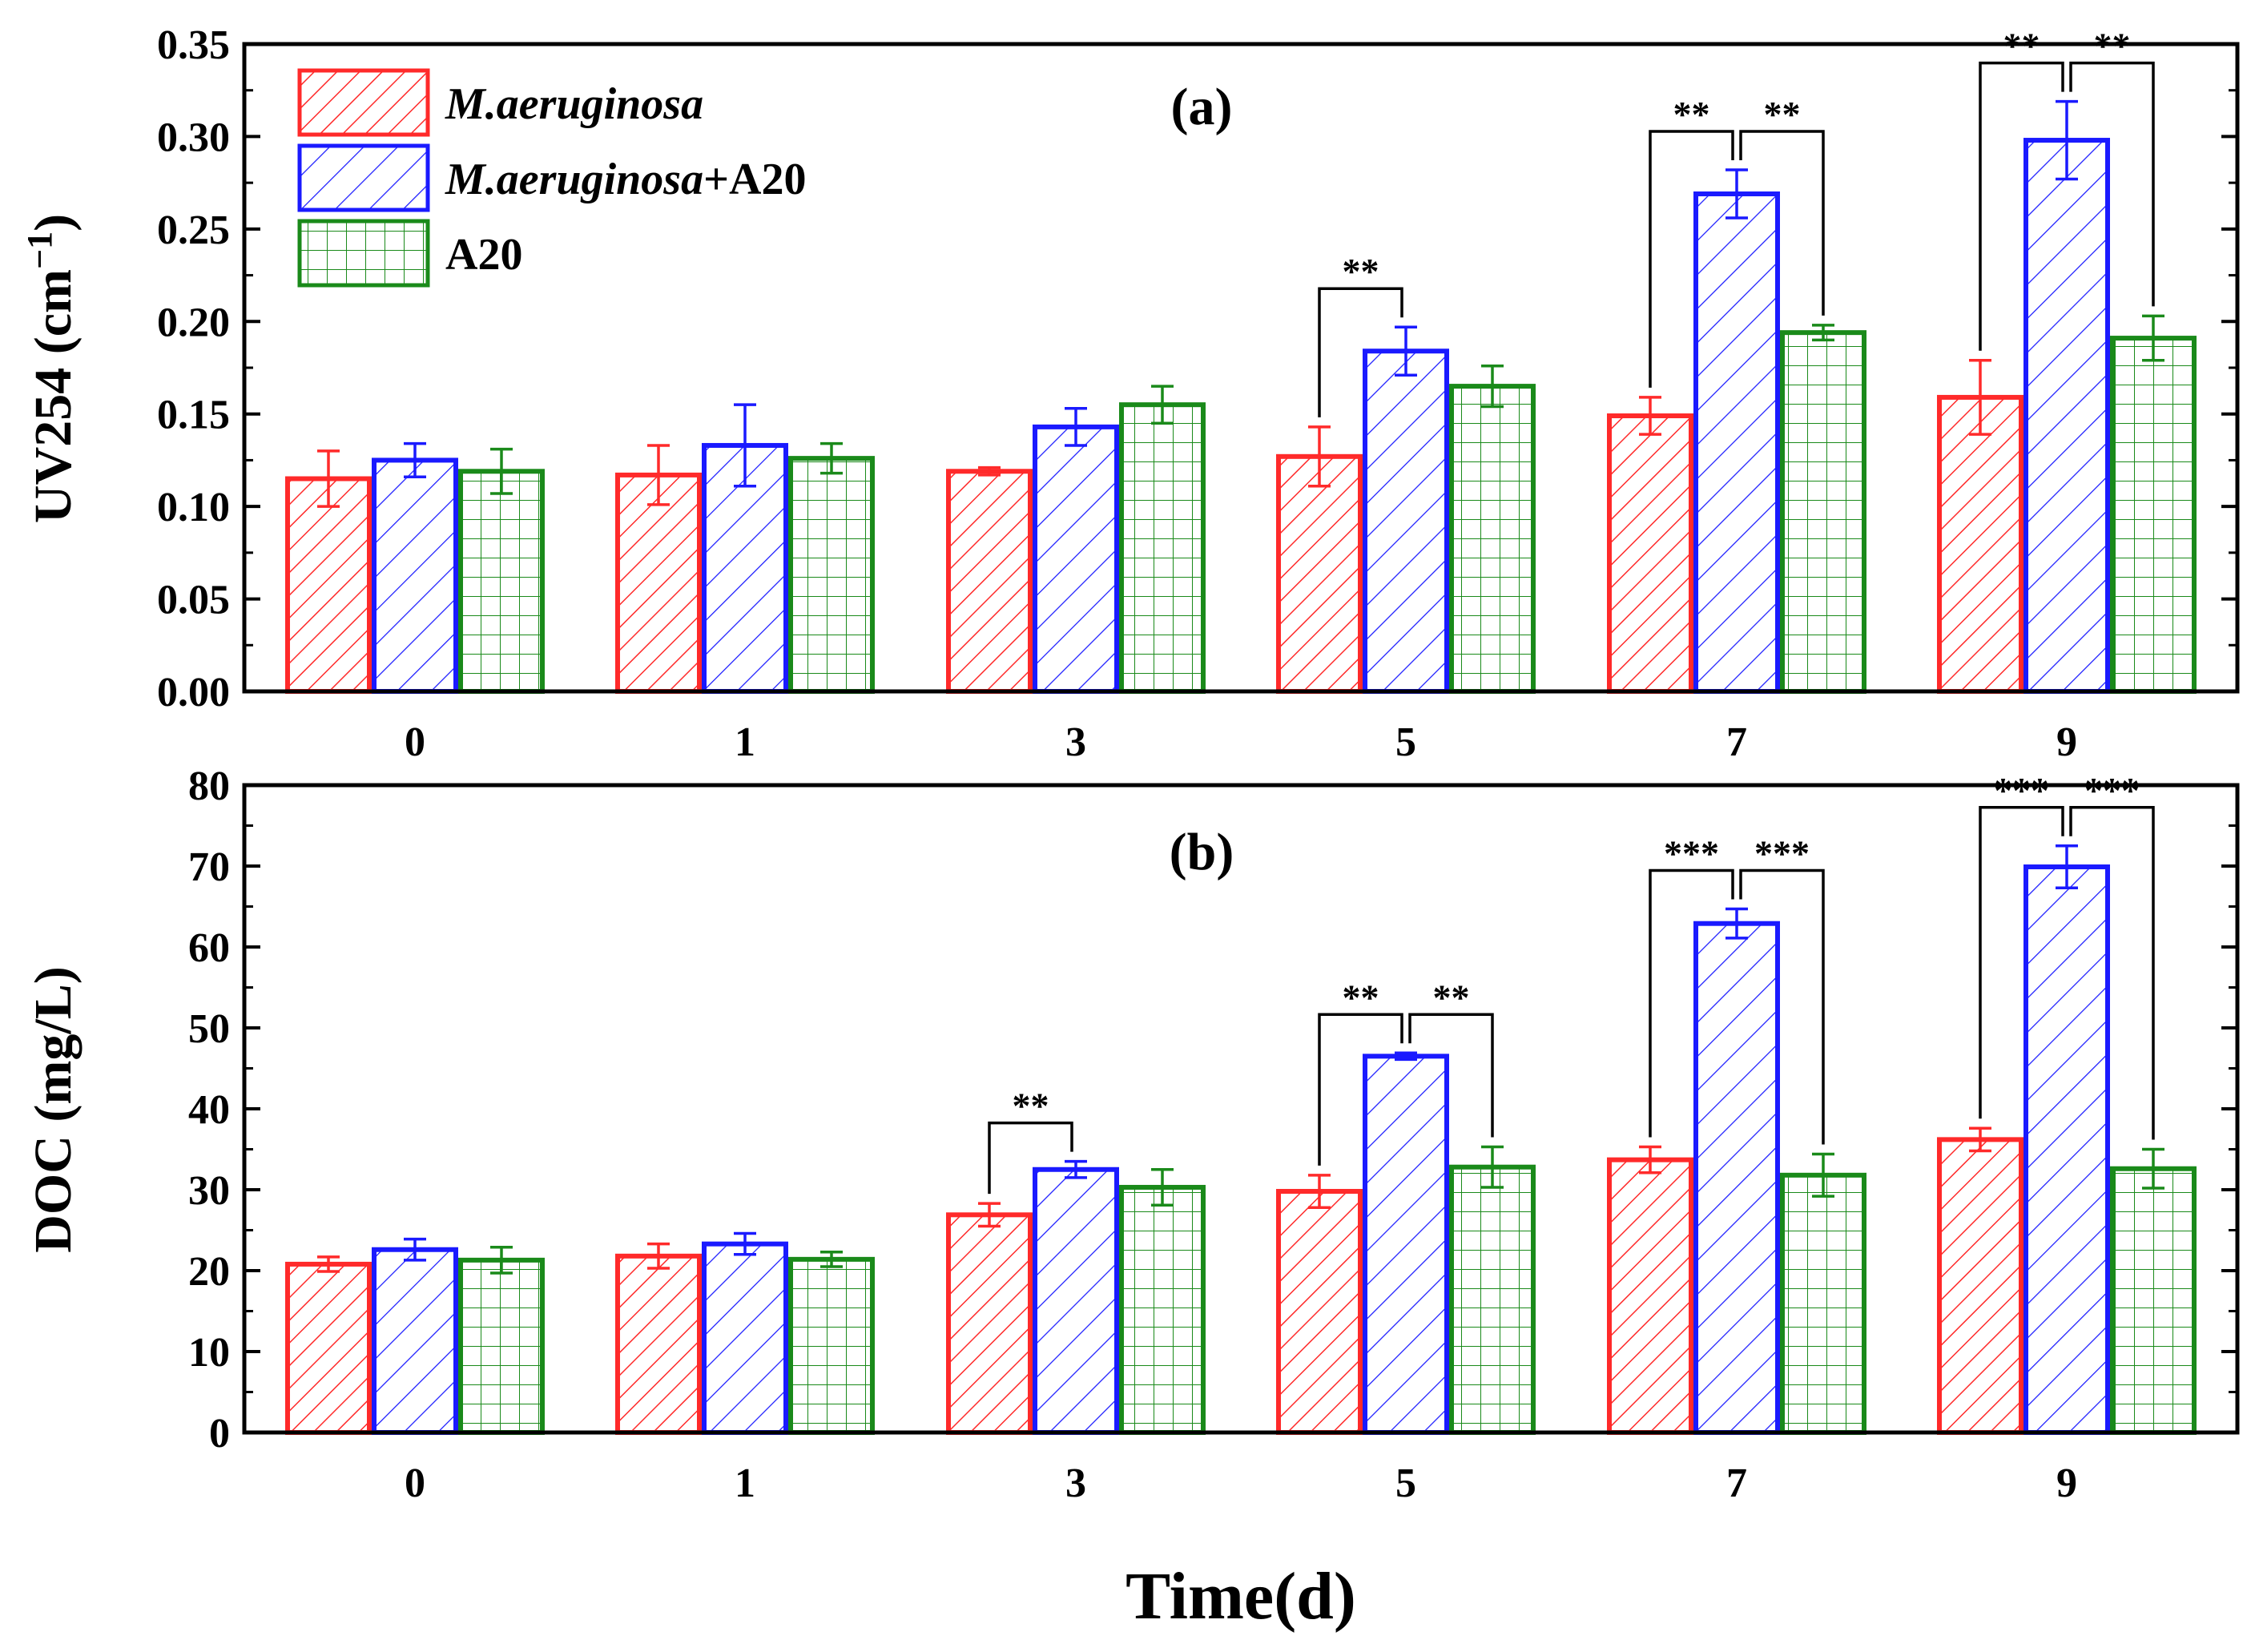 This screenshot has width=2251, height=1652. What do you see at coordinates (209, 1191) in the screenshot?
I see `panel-b-ytick-label: 30` at bounding box center [209, 1191].